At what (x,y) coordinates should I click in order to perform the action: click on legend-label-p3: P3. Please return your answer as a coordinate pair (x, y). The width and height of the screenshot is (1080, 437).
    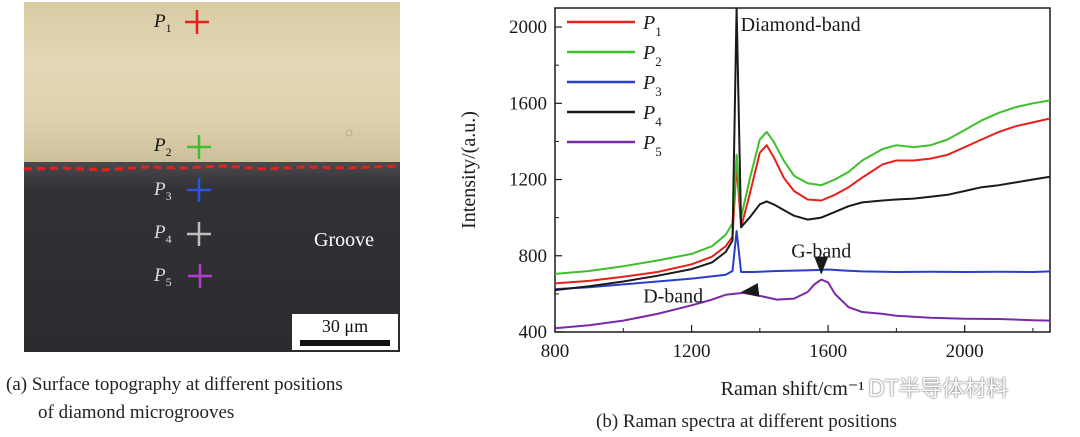
    Looking at the image, I should click on (652, 85).